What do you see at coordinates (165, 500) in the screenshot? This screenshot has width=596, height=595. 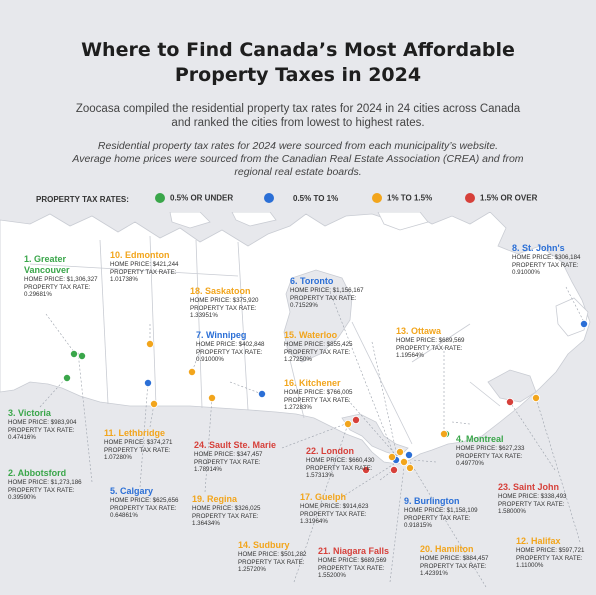 I see `home-price-value: $625,656` at bounding box center [165, 500].